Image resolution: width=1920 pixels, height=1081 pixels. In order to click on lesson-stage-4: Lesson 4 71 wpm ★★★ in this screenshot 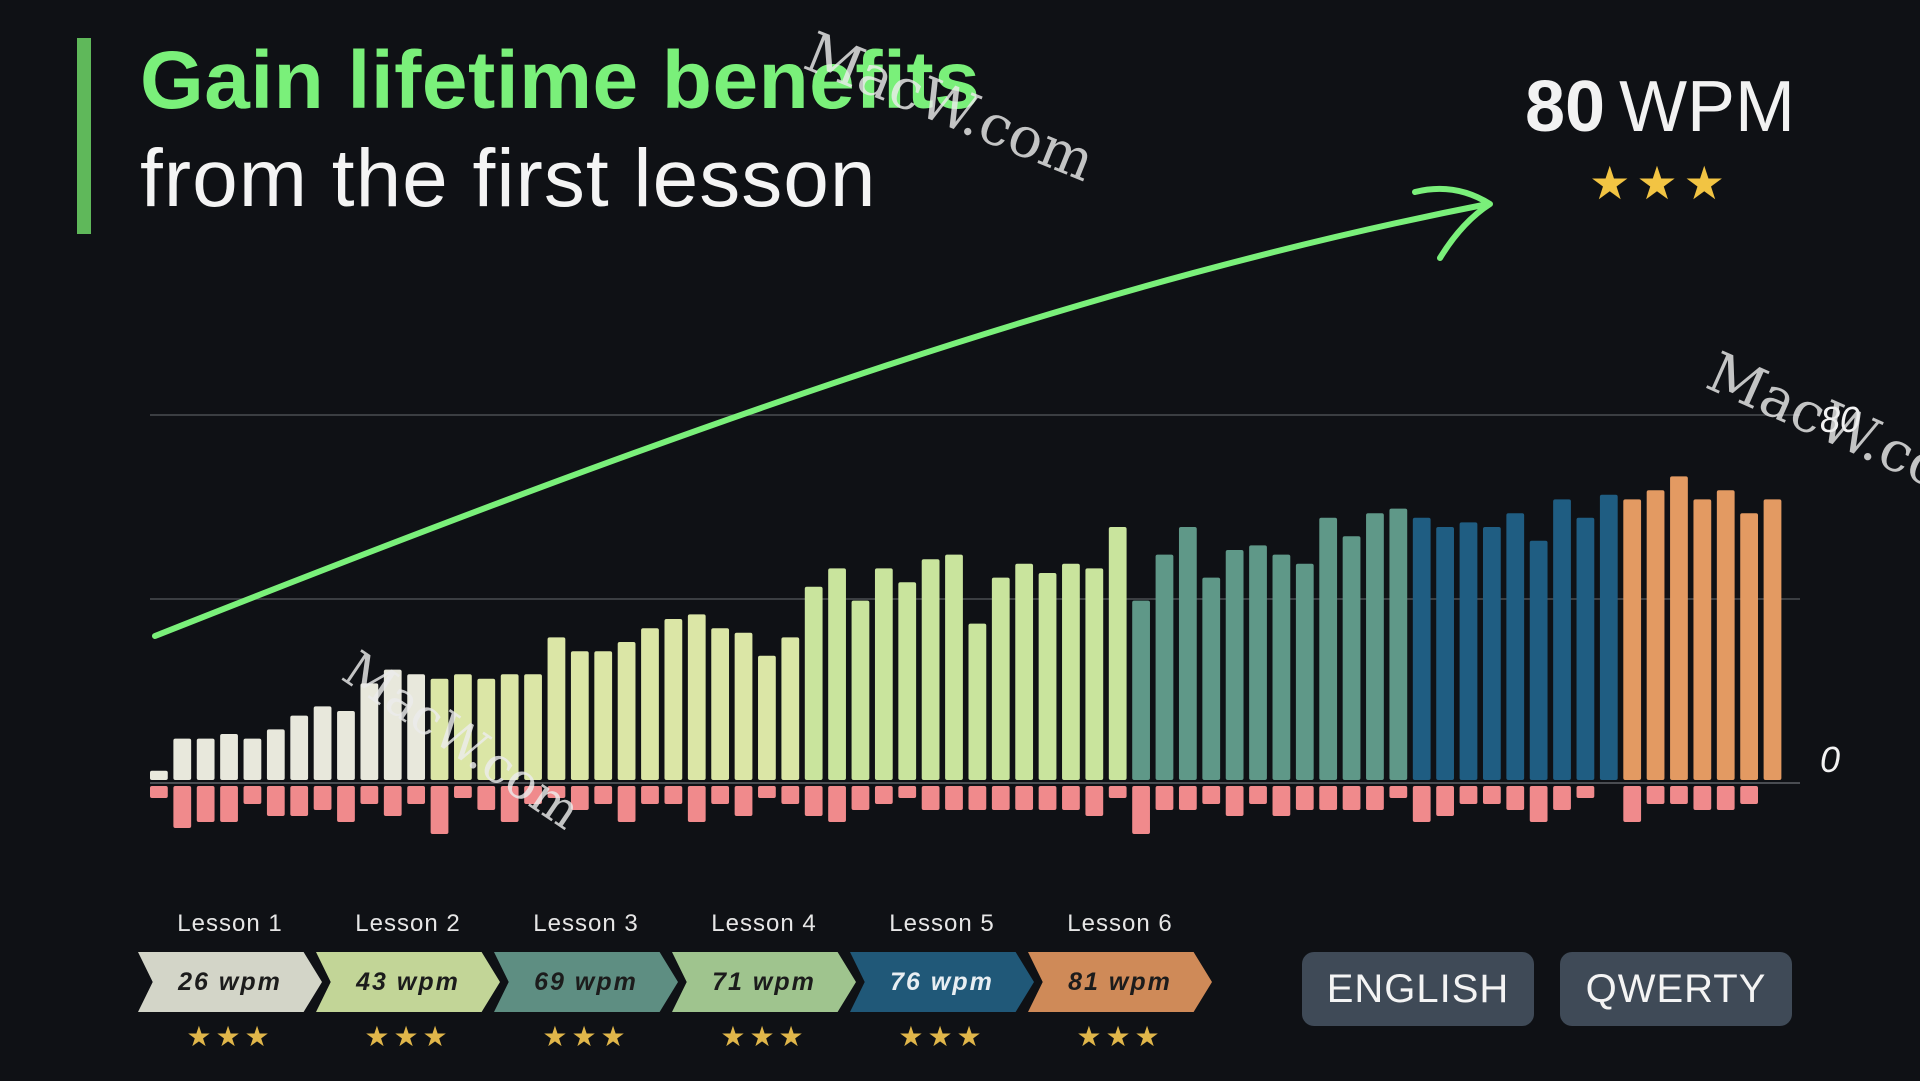, I will do `click(764, 981)`.